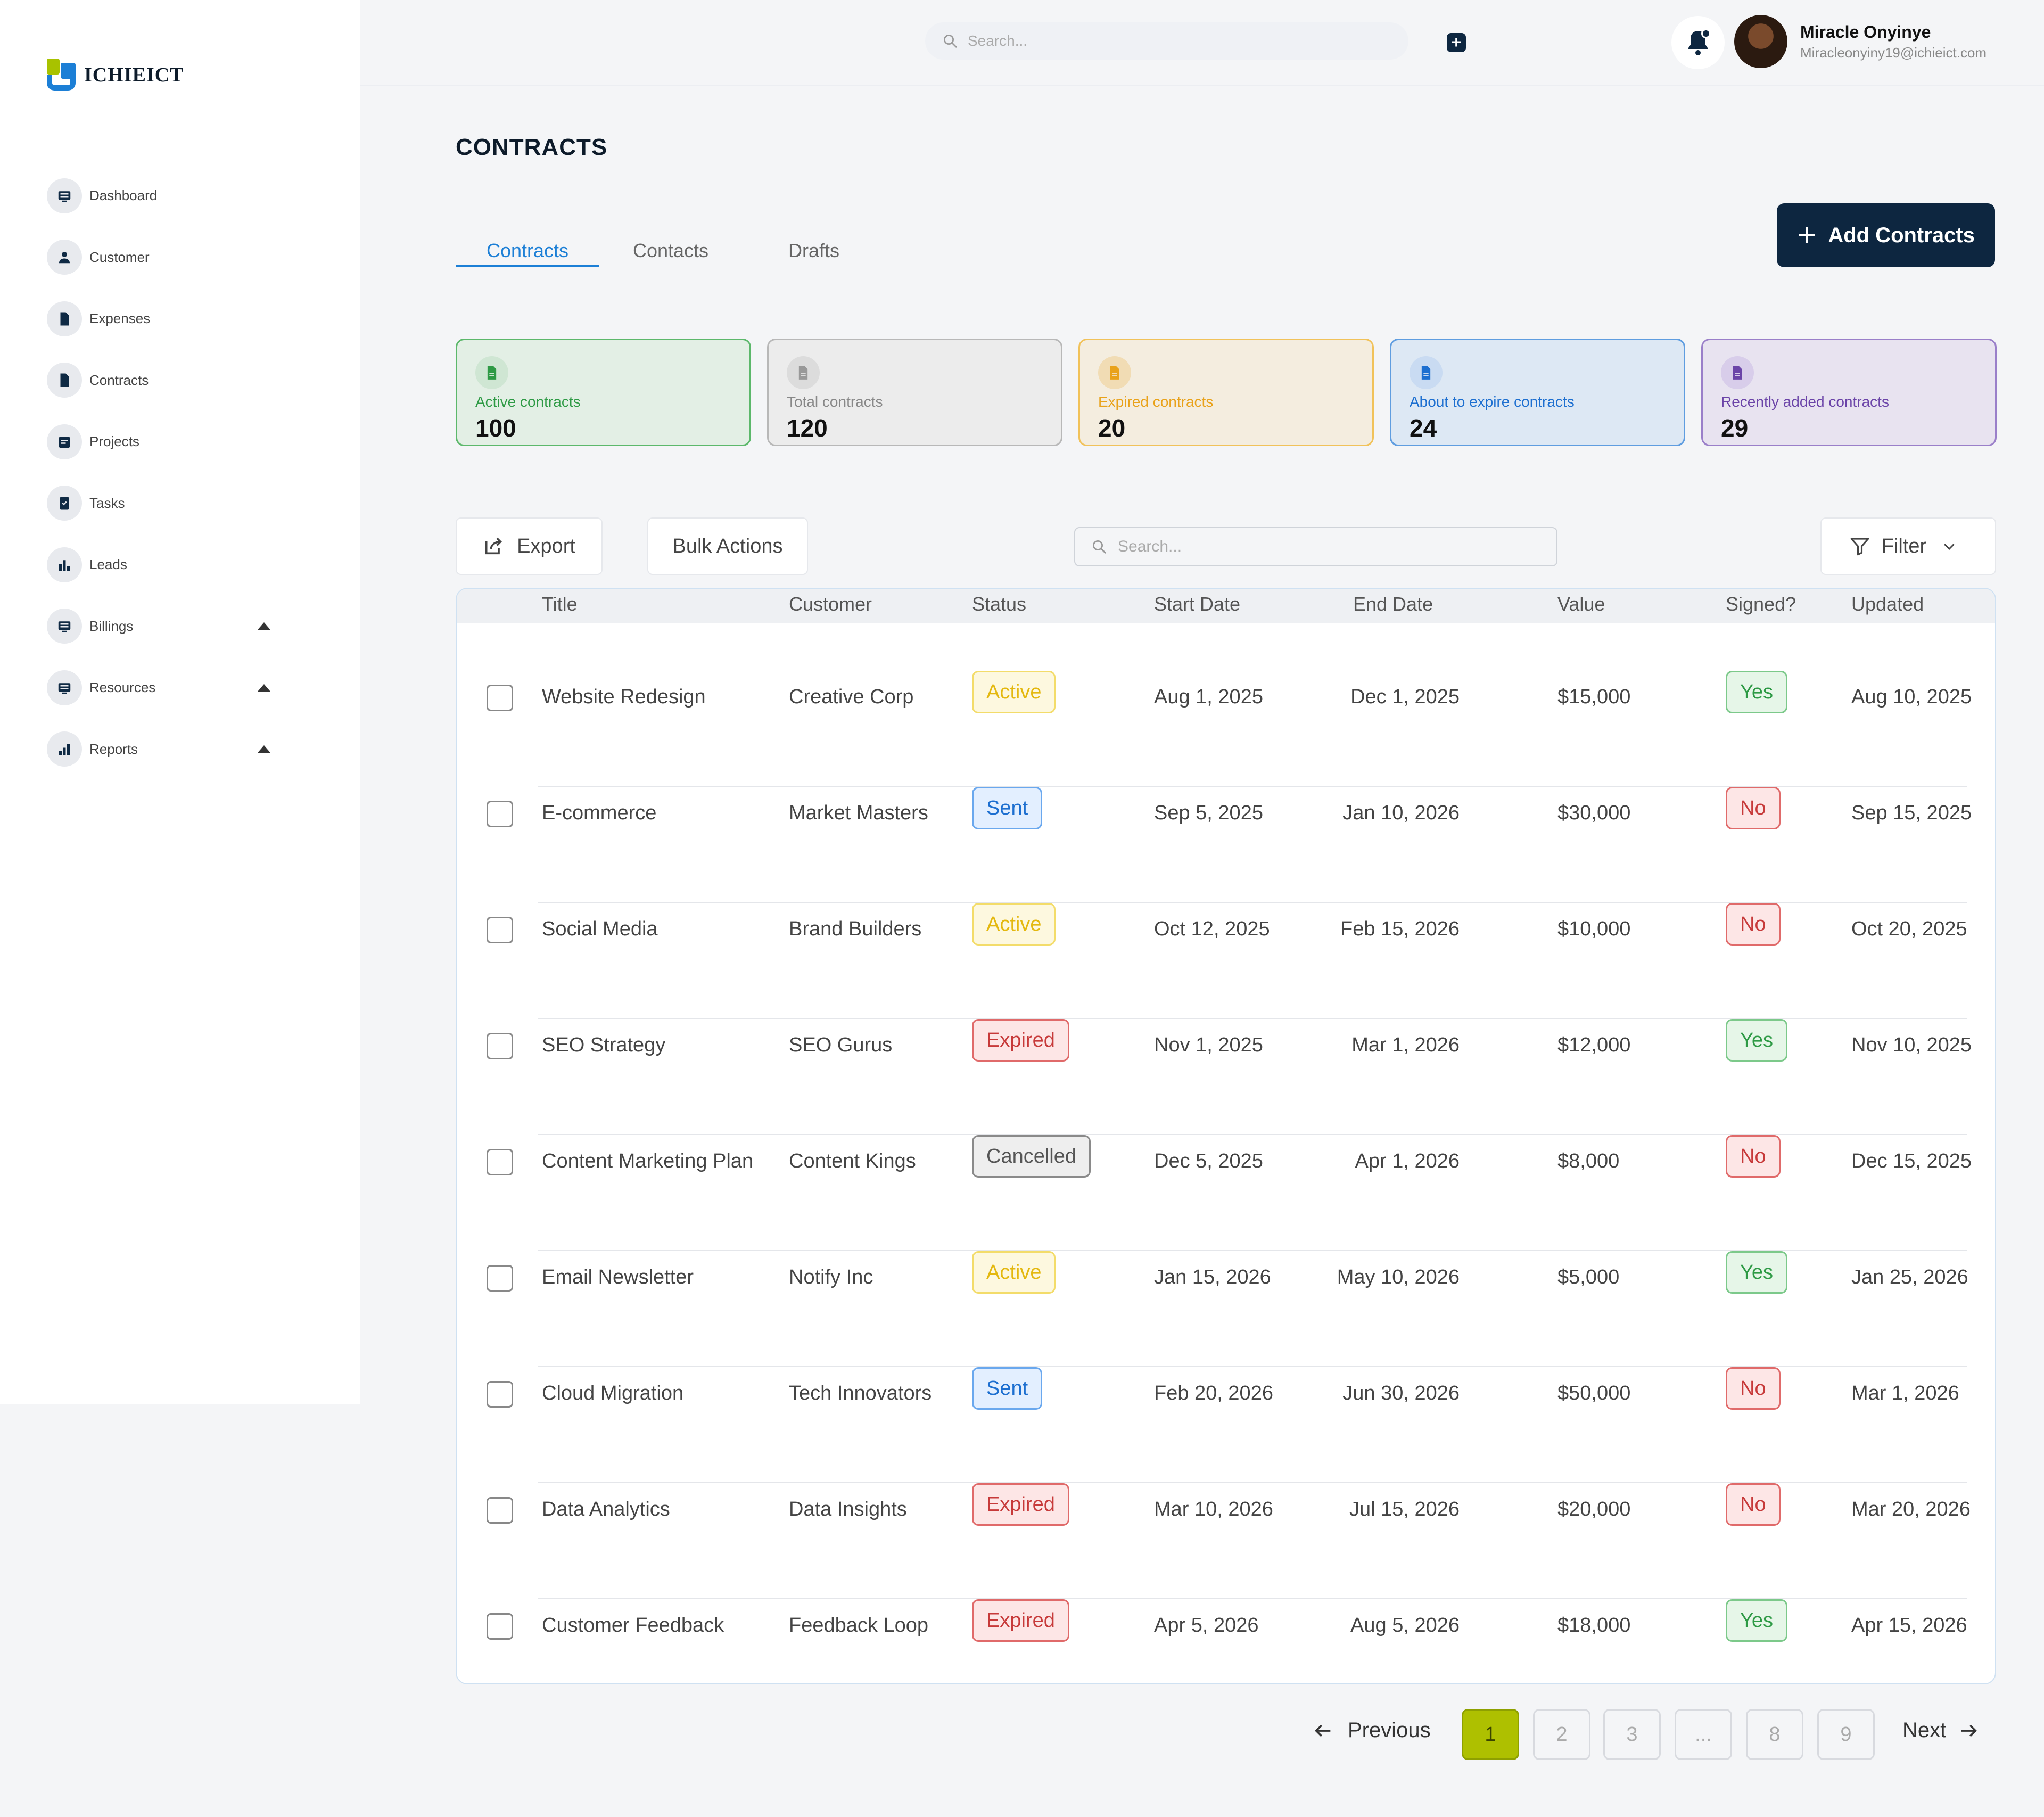  Describe the element at coordinates (159, 381) in the screenshot. I see `sidebar-item-contracts: Contracts` at that location.